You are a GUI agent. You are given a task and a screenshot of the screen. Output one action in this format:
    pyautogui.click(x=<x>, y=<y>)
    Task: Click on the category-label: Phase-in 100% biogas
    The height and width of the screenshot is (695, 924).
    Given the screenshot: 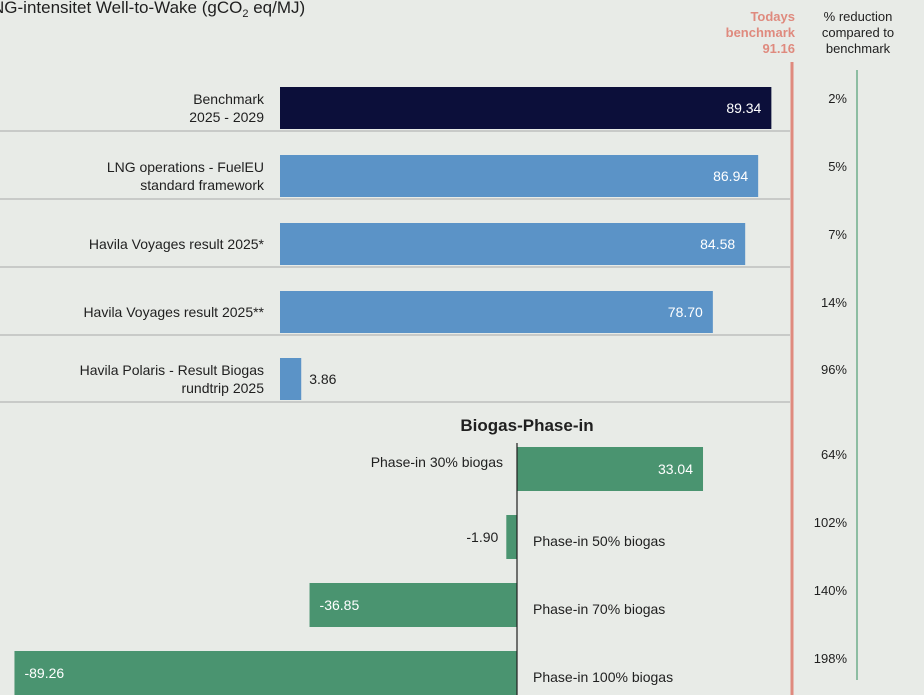 What is the action you would take?
    pyautogui.click(x=603, y=677)
    